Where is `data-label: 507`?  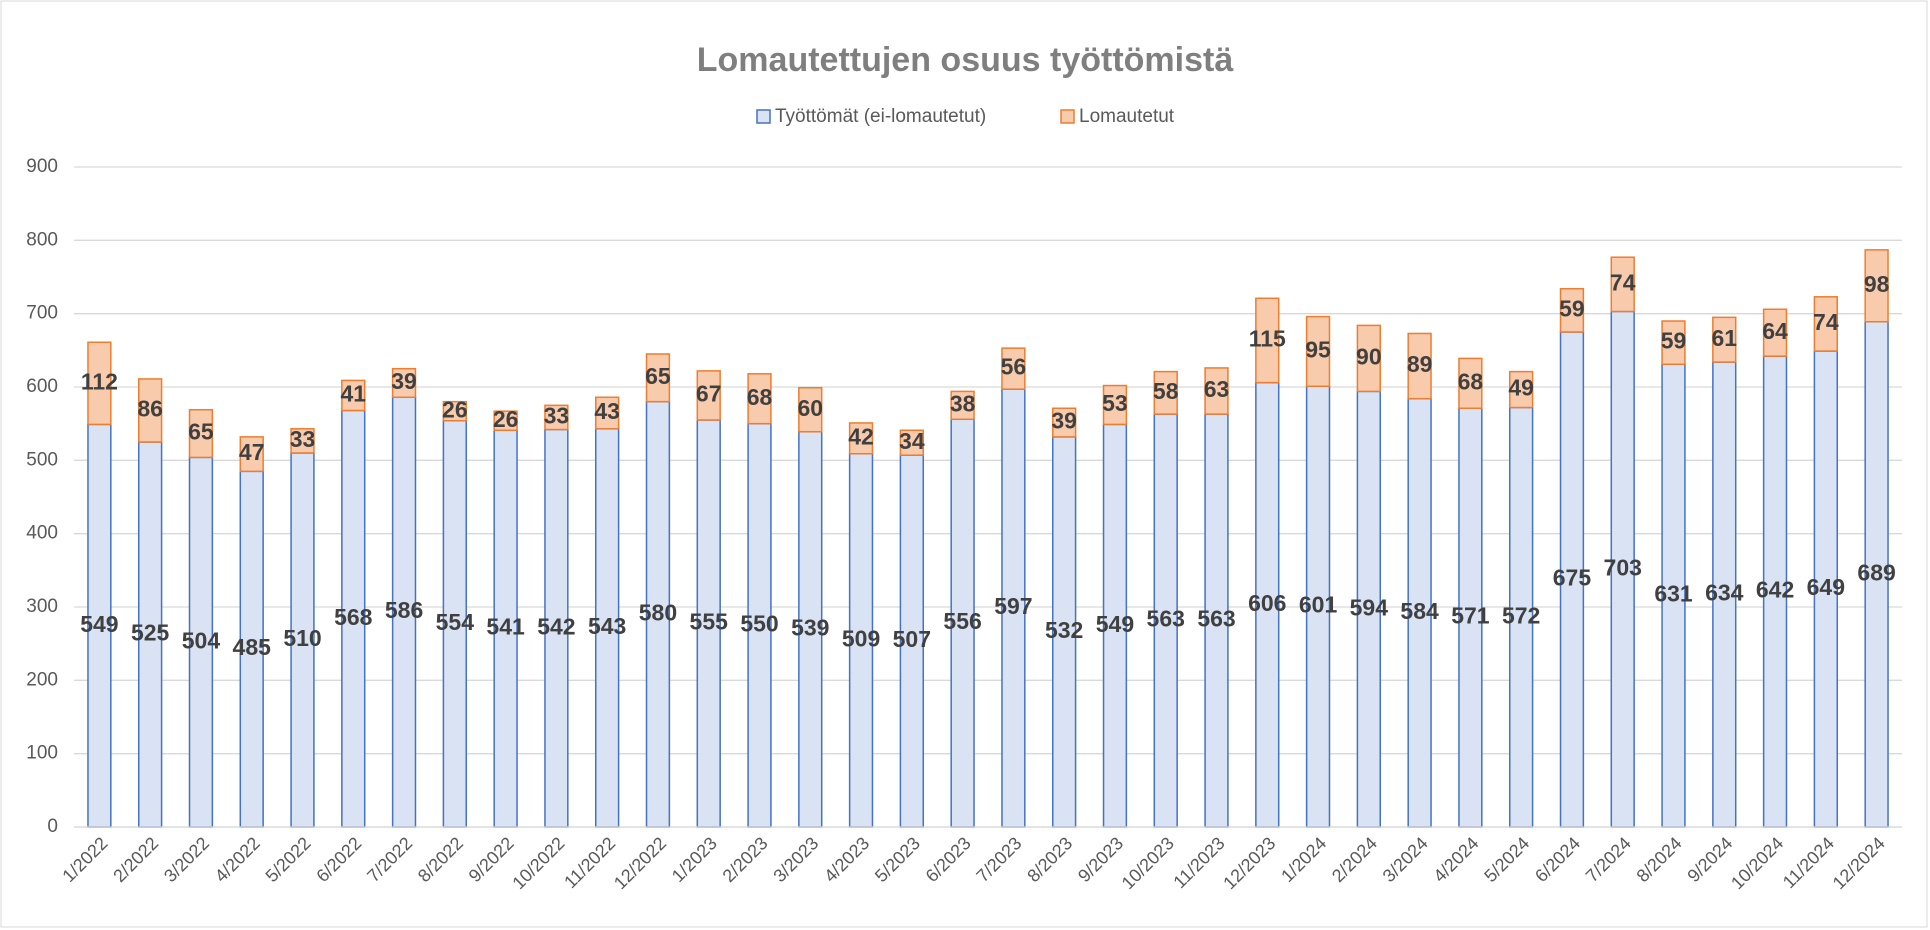
data-label: 507 is located at coordinates (912, 639).